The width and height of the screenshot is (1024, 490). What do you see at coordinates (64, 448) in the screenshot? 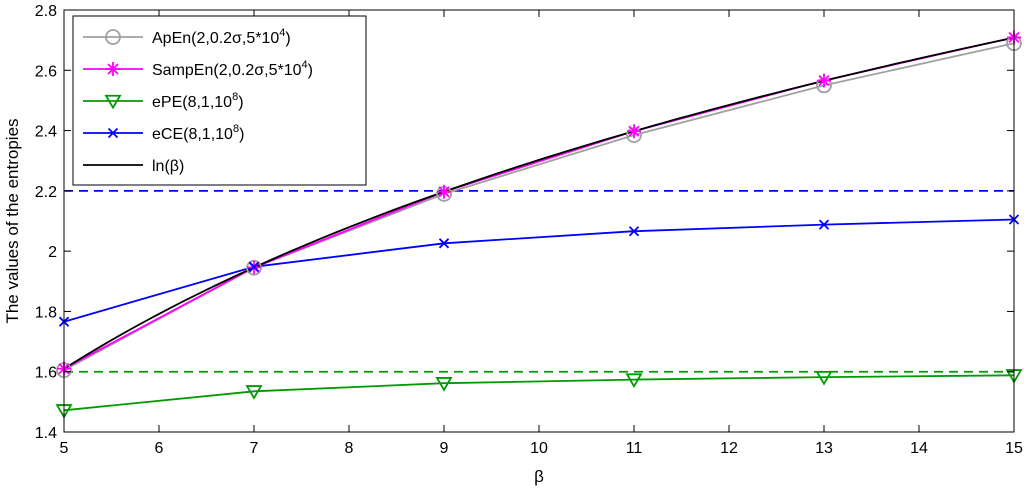
I see `x-tick-label-0: 5` at bounding box center [64, 448].